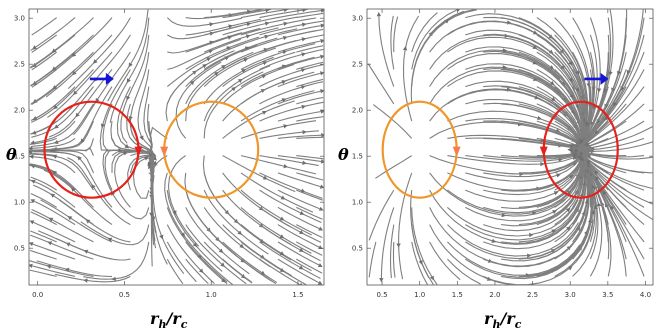 The image size is (662, 331). What do you see at coordinates (604, 78) in the screenshot?
I see `direction-arrow-head` at bounding box center [604, 78].